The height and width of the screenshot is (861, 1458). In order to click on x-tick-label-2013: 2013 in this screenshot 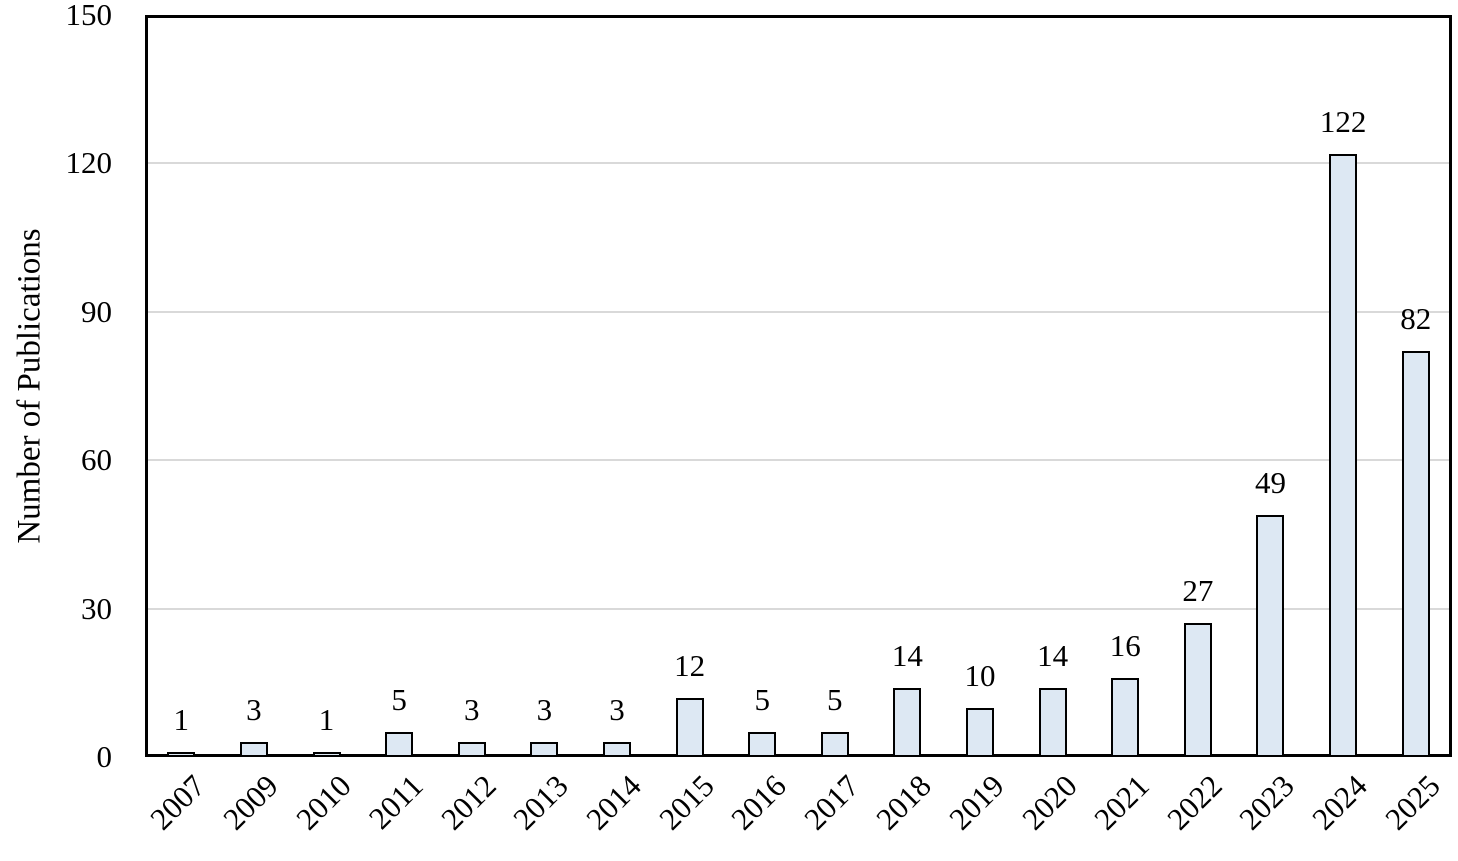, I will do `click(541, 802)`.